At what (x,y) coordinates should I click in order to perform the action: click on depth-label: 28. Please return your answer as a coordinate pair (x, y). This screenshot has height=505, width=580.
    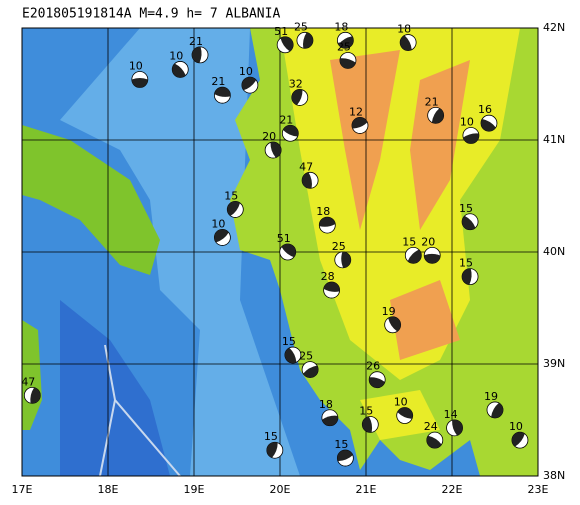
    Looking at the image, I should click on (328, 276).